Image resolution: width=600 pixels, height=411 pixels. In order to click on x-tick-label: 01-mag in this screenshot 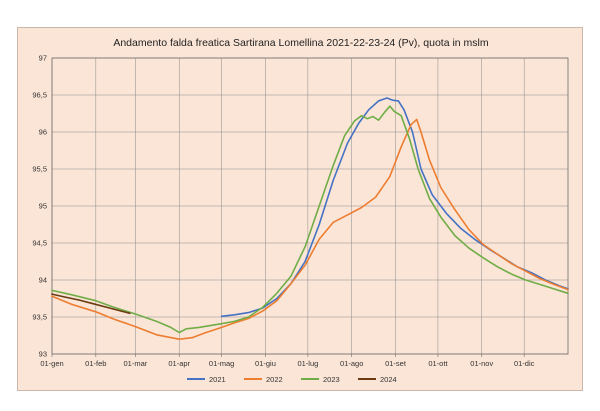, I will do `click(221, 363)`.